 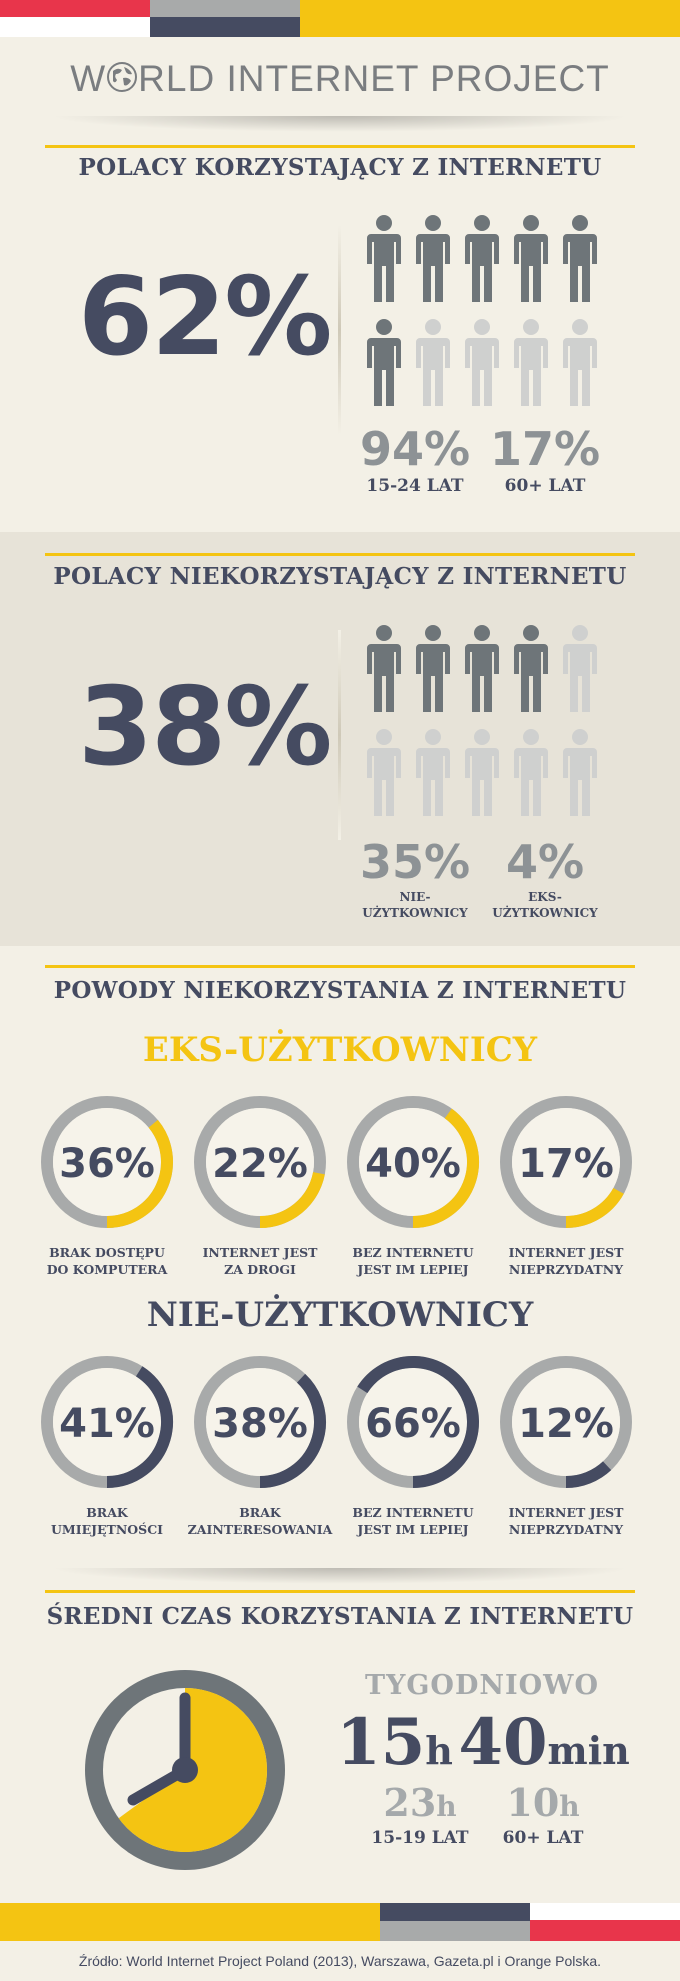 I want to click on donut-label: BRAK DOSTĘPU DO KOMPUTERA, so click(x=107, y=1261).